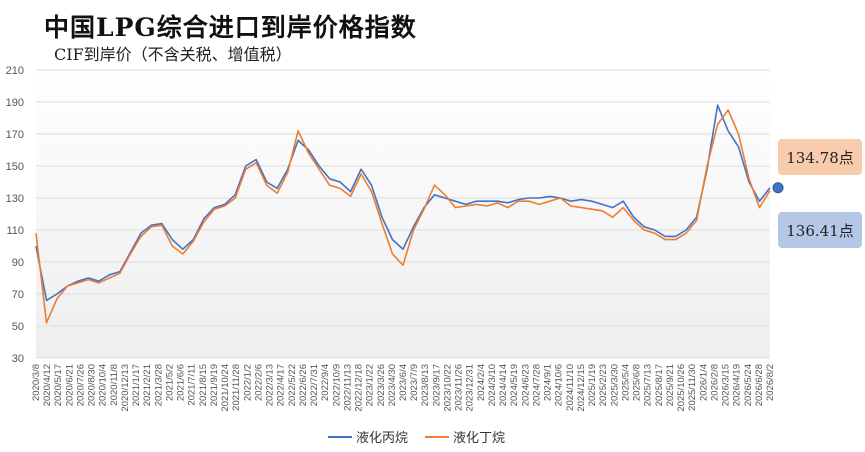 The height and width of the screenshot is (452, 865). Describe the element at coordinates (536, 385) in the screenshot. I see `x-tick-label: 2024/7/28` at that location.